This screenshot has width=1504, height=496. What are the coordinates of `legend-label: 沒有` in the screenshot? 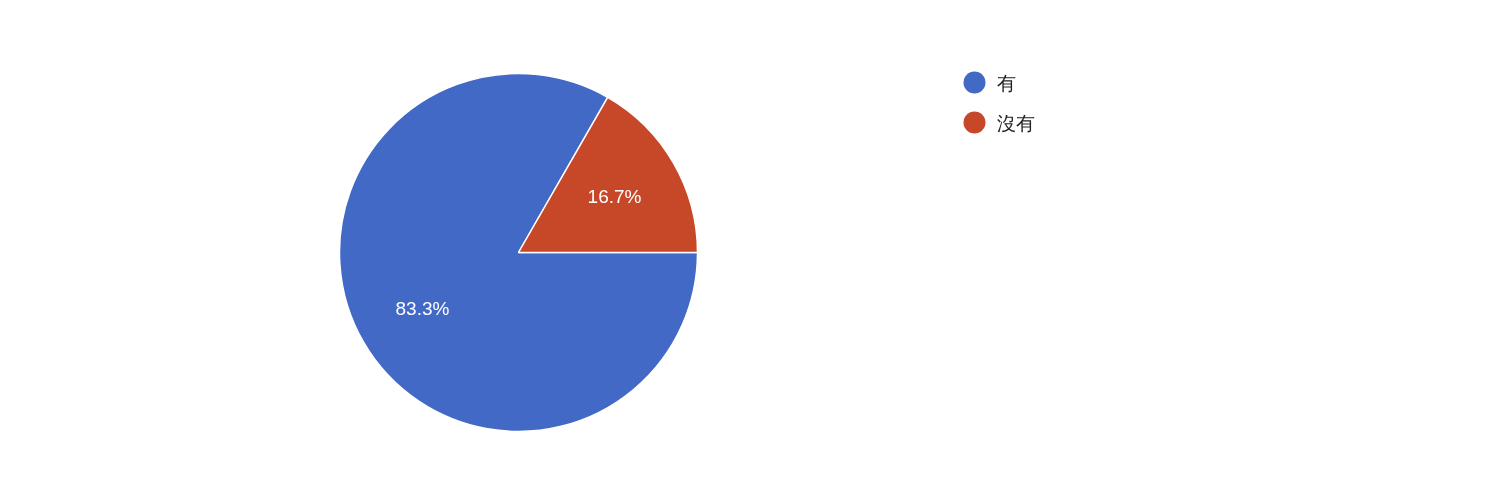 It's located at (1015, 122).